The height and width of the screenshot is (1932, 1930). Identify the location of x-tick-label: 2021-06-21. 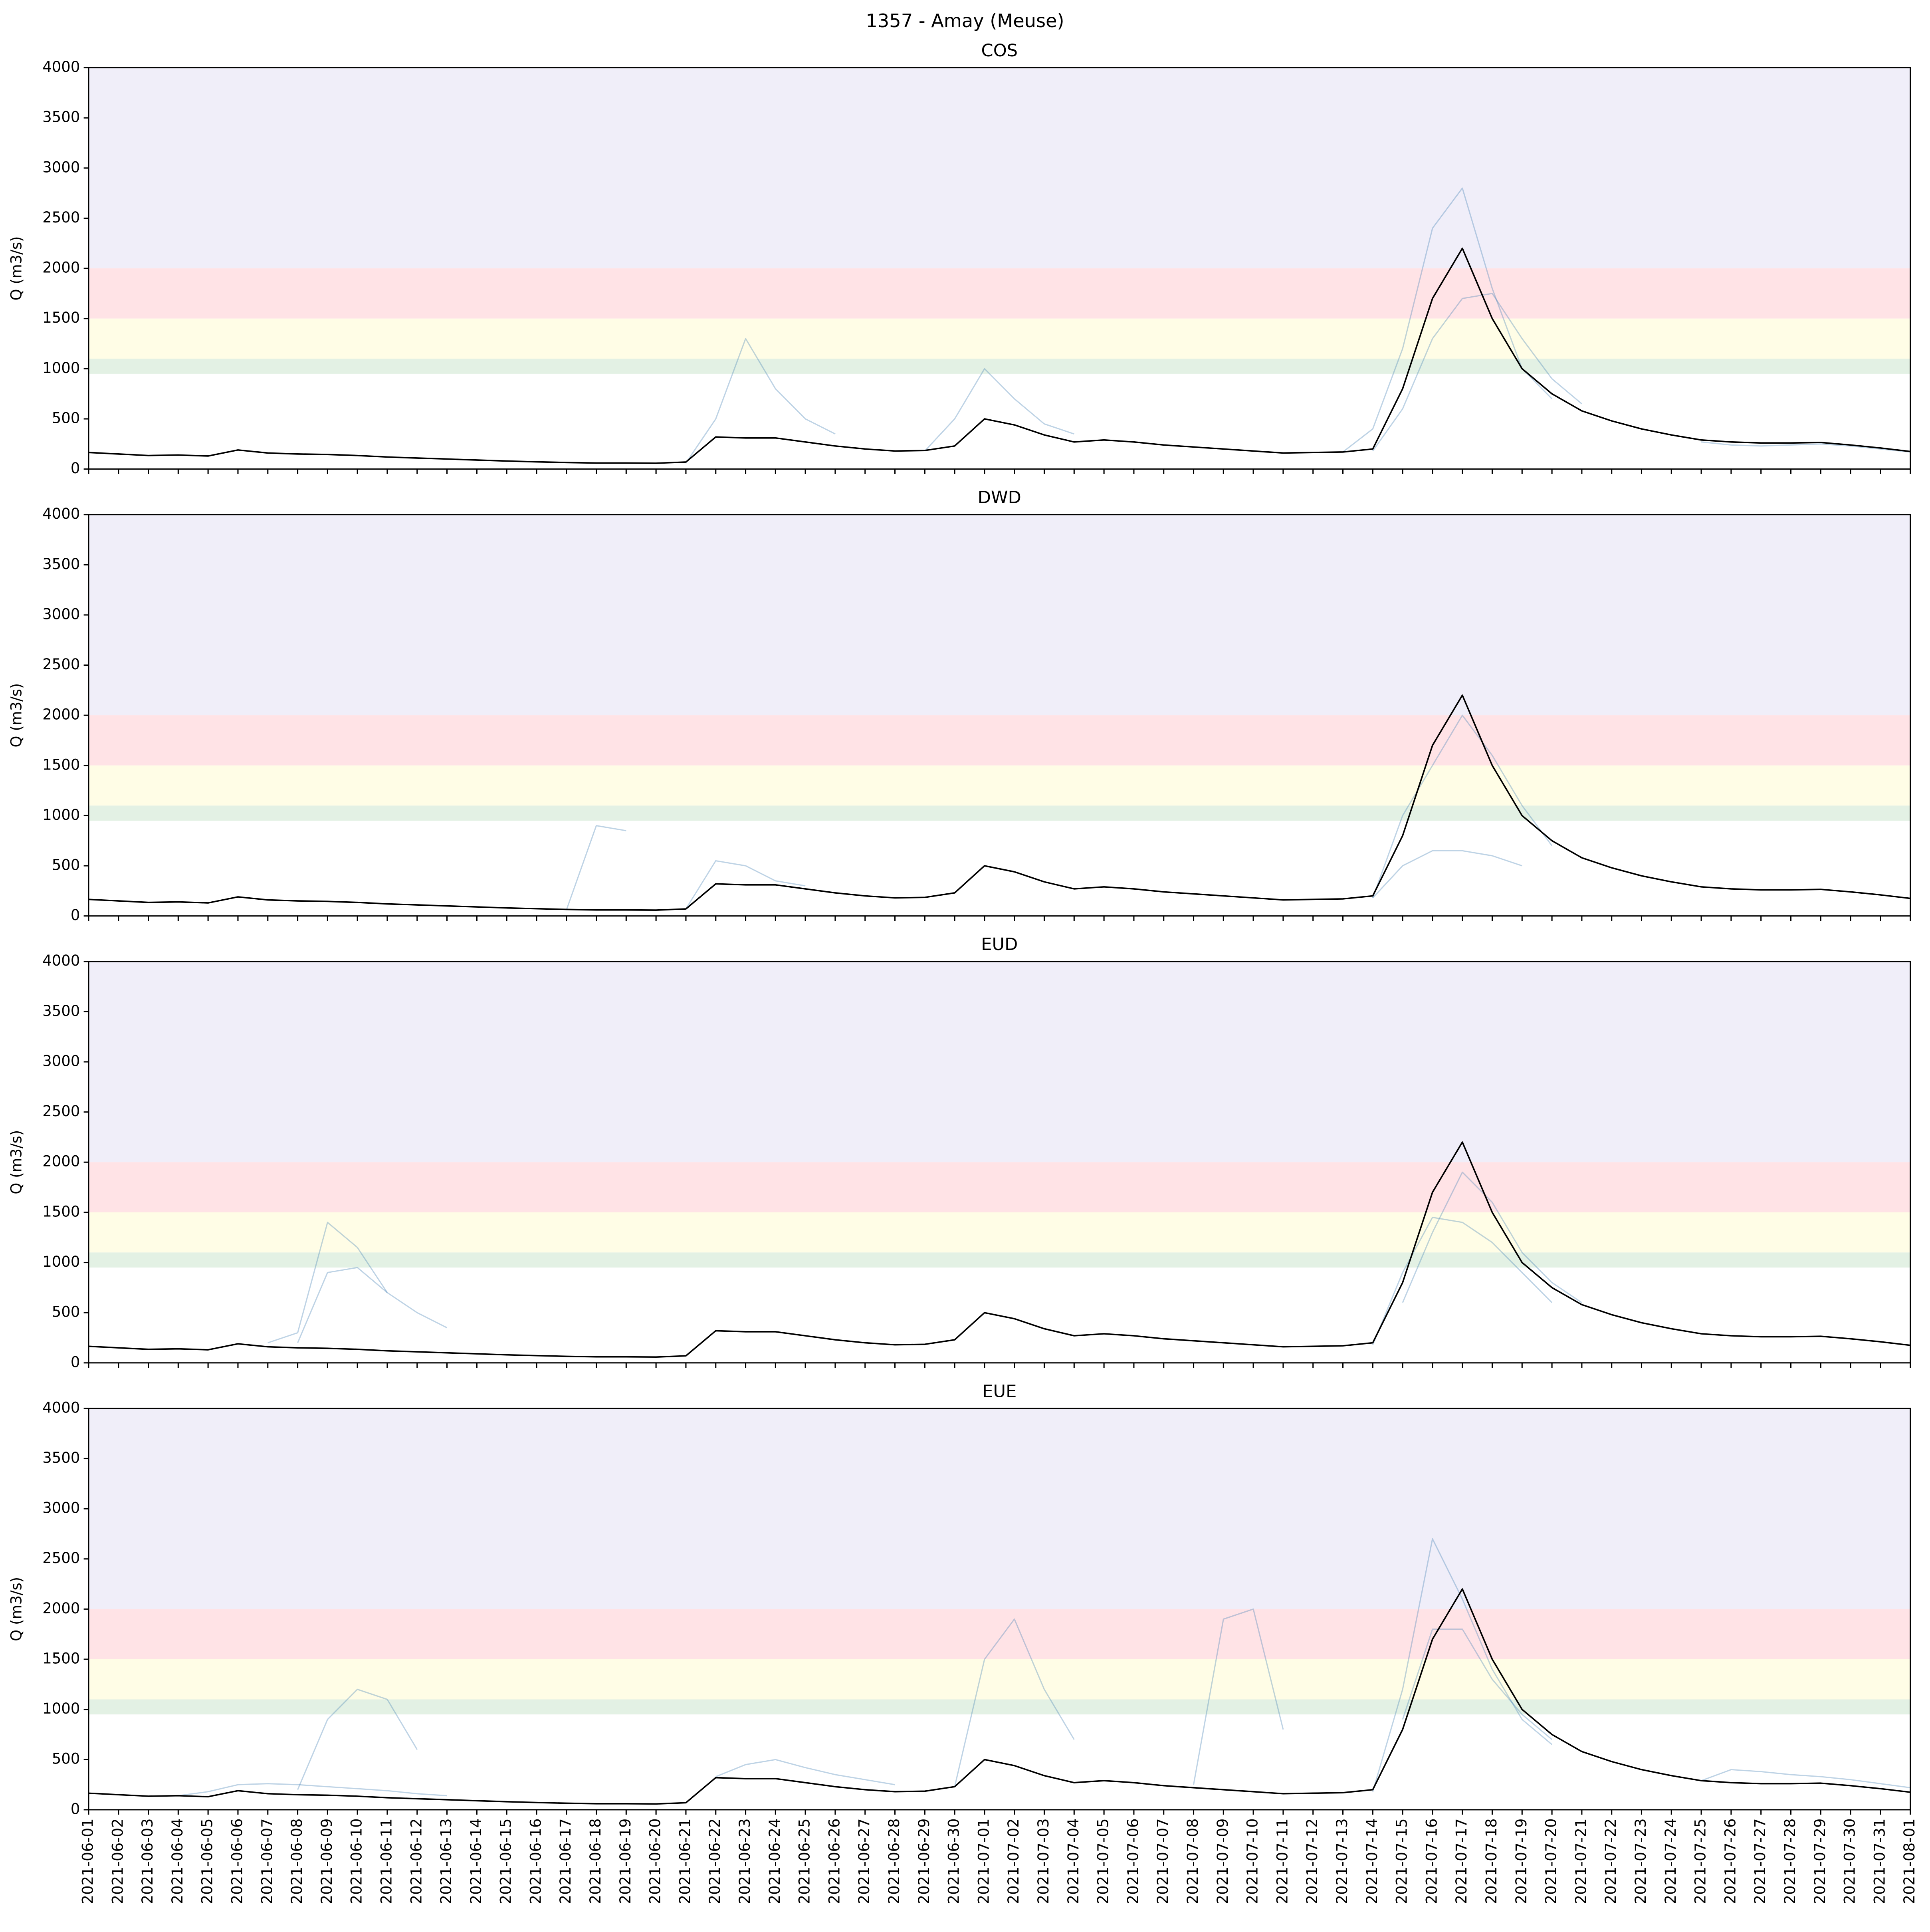
(685, 1861).